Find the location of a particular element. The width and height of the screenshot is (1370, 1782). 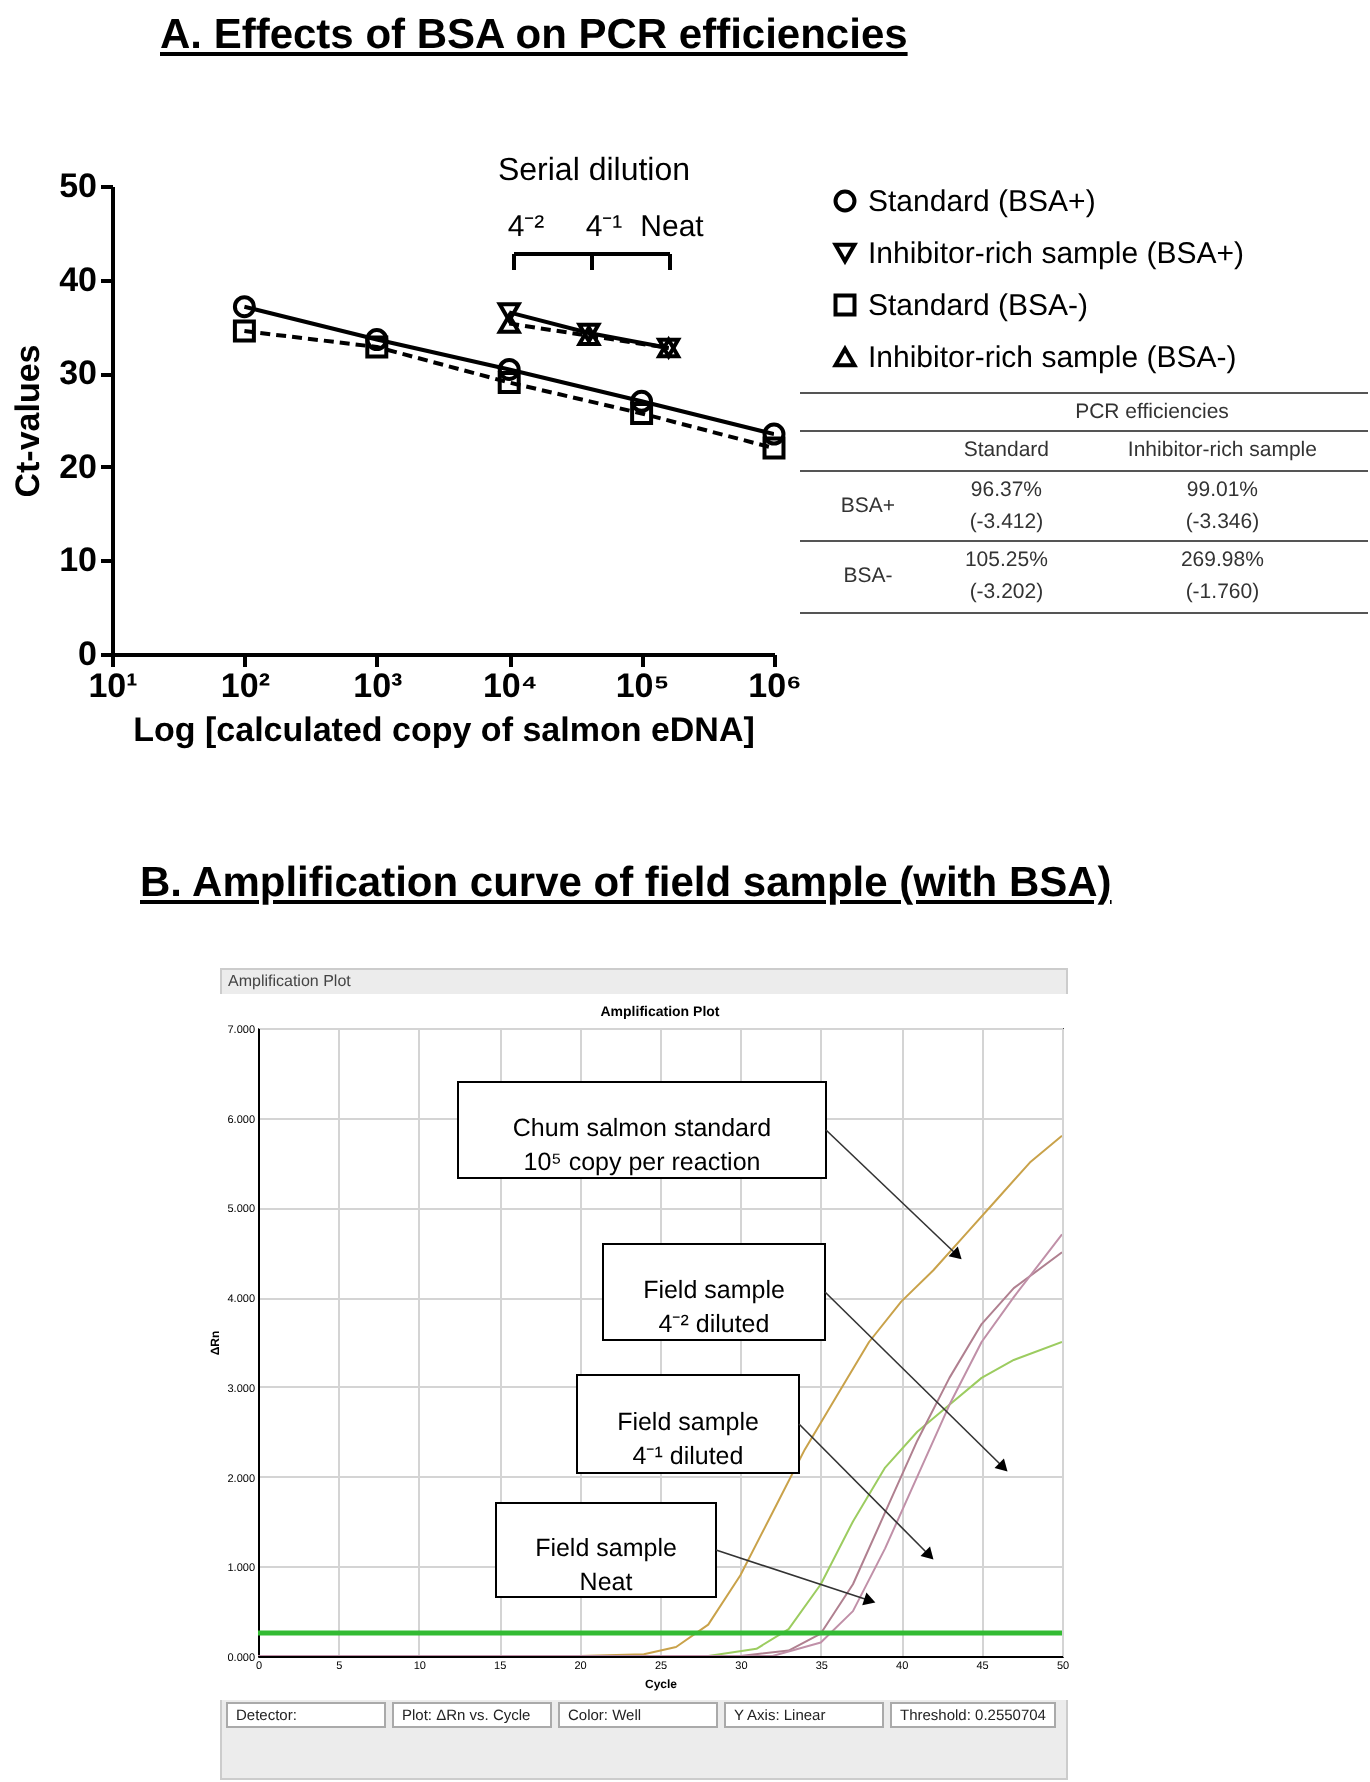

annotation: Field sample Neat is located at coordinates (606, 1565).